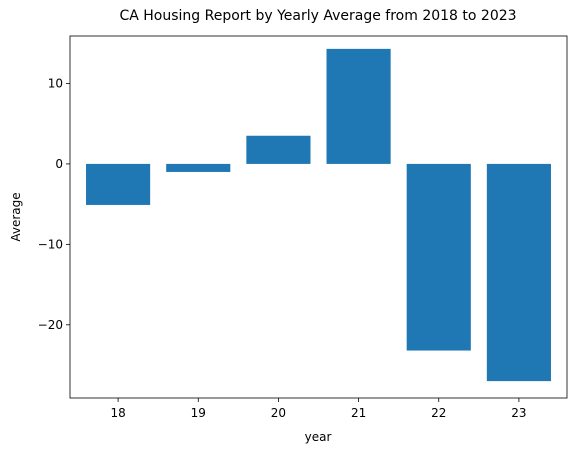  Describe the element at coordinates (59, 164) in the screenshot. I see `y-tick-label: 0` at that location.